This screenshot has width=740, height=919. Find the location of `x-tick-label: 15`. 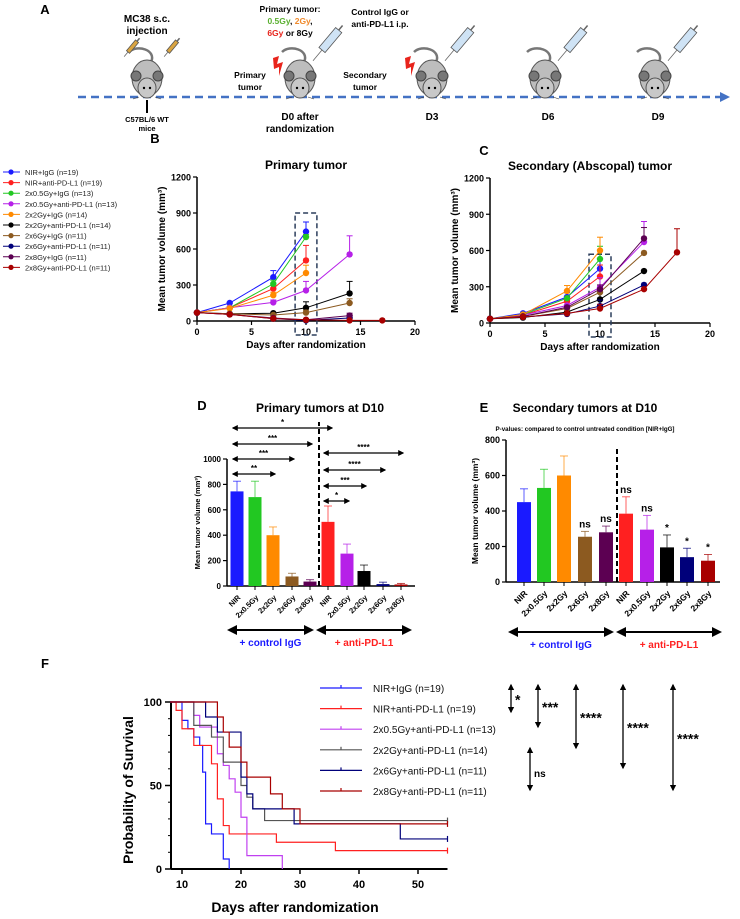

x-tick-label: 15 is located at coordinates (655, 334).